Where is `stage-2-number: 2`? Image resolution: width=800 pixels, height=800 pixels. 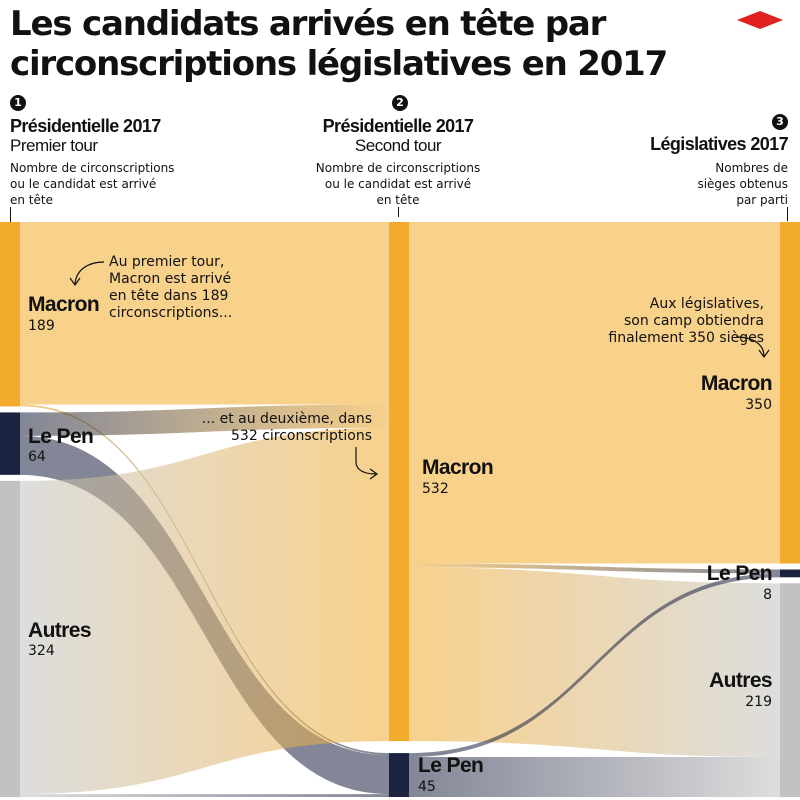
stage-2-number: 2 is located at coordinates (400, 103).